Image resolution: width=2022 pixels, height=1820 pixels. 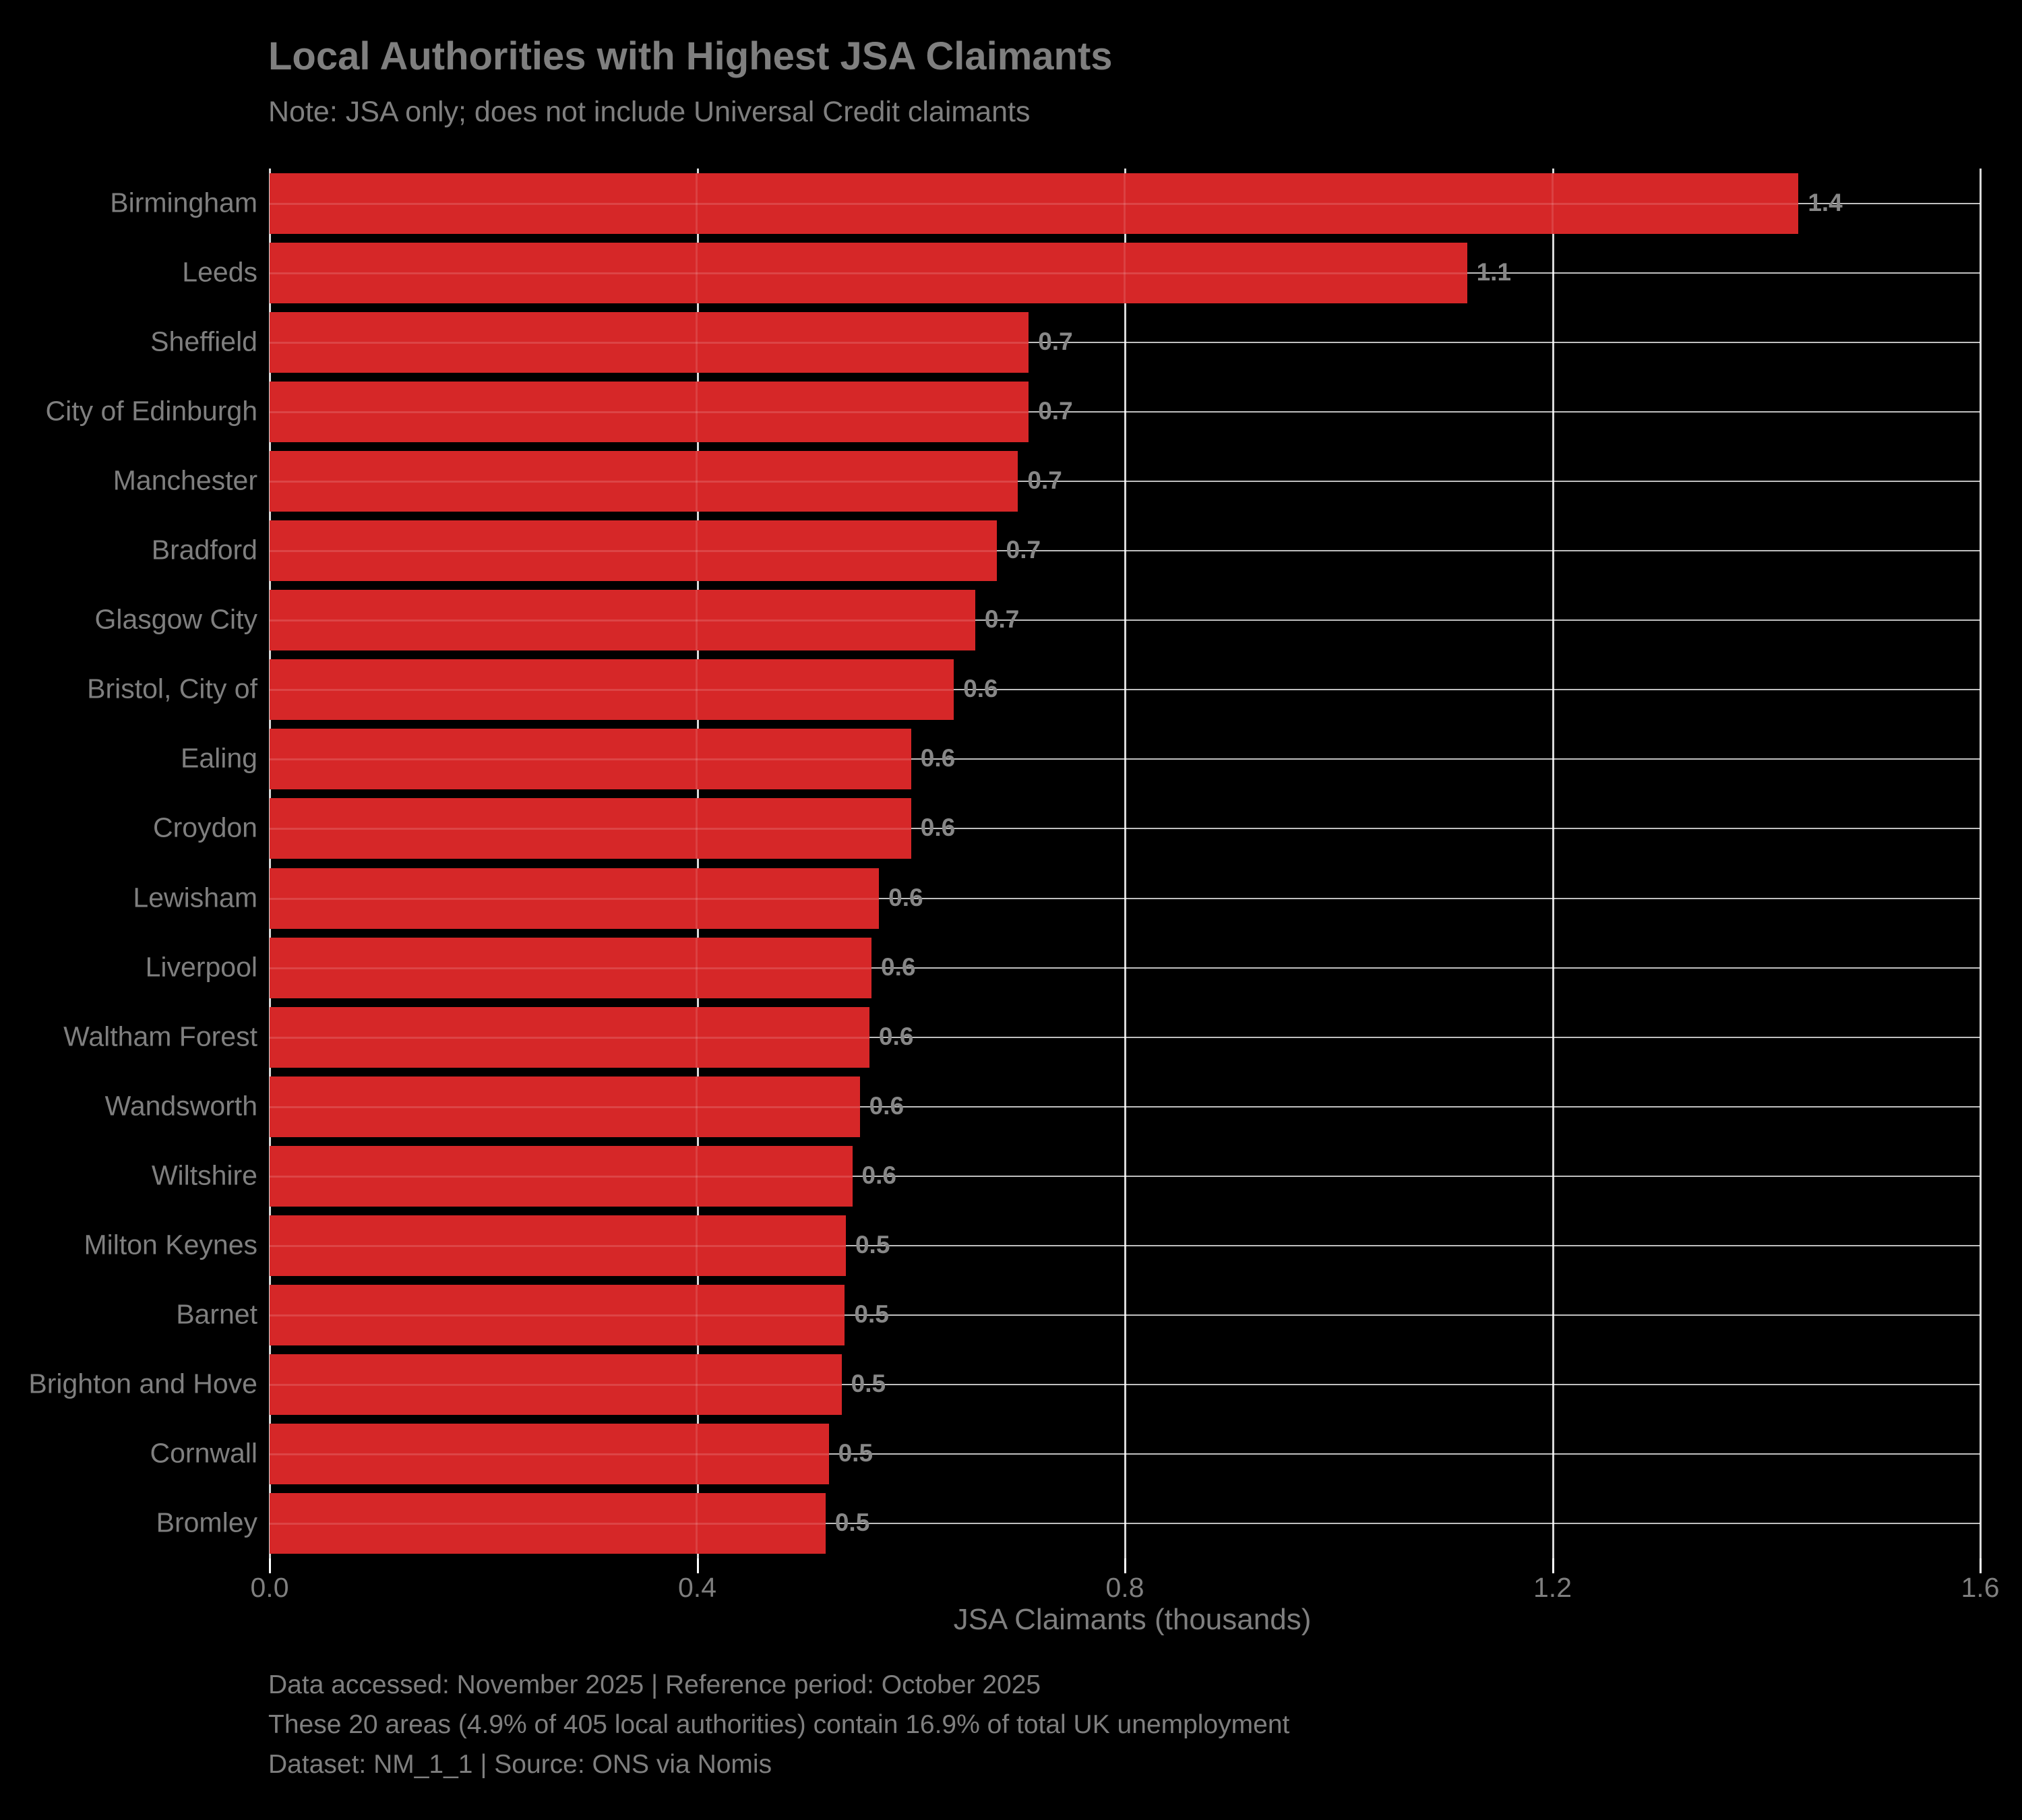 I want to click on bar-city-of-edinburgh, so click(x=649, y=411).